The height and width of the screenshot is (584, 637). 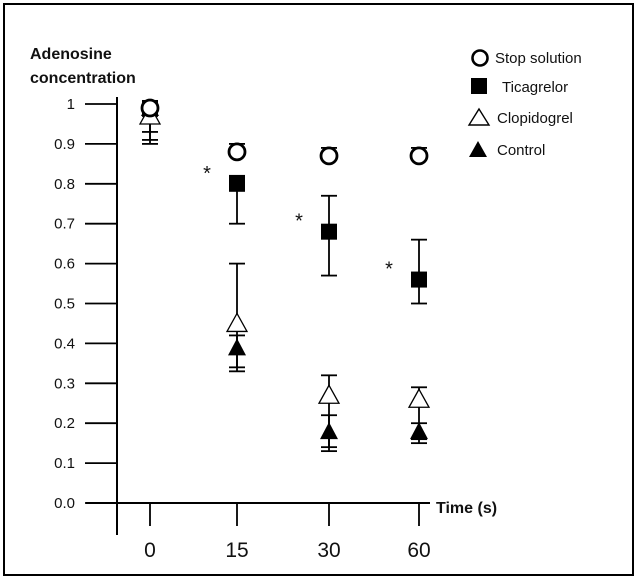 I want to click on x-axis-title: Time (s), so click(x=466, y=508).